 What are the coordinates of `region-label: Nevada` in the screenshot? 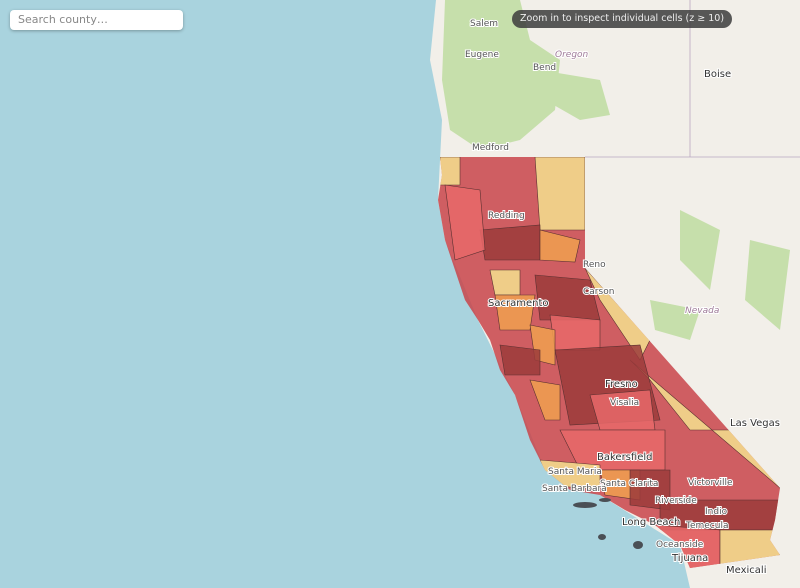 It's located at (702, 311).